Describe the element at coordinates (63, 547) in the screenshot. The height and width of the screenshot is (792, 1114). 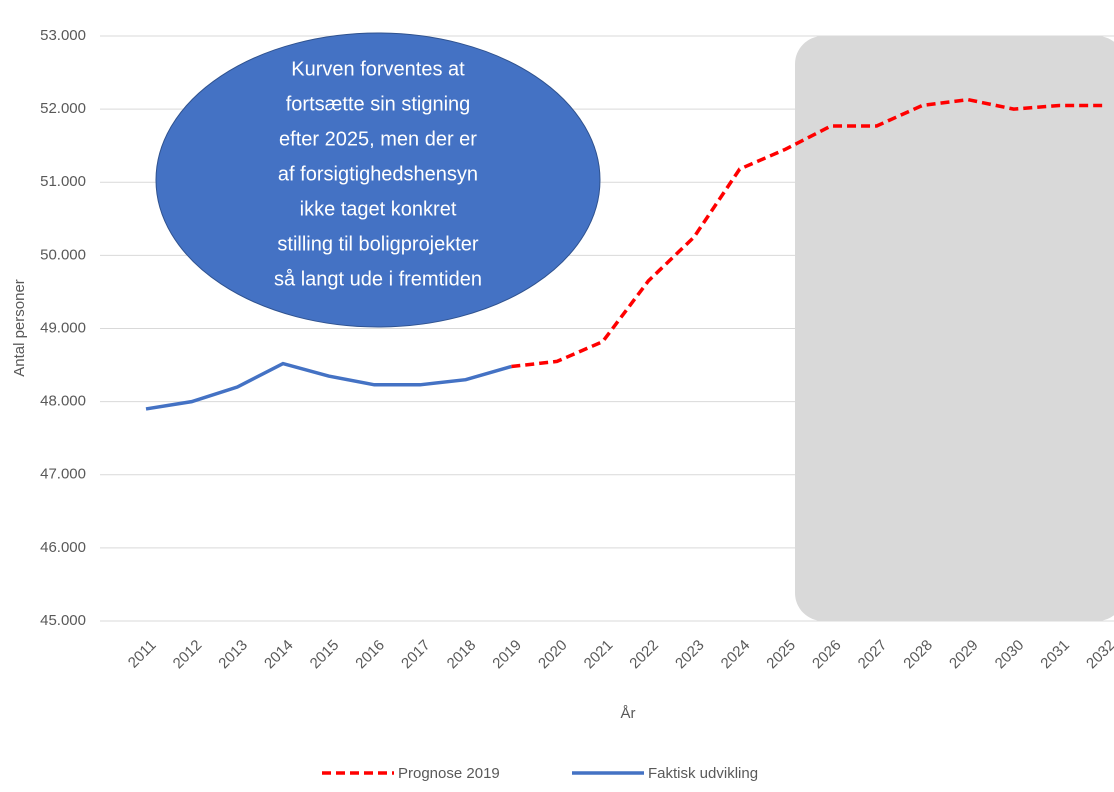
I see `y-tick-label: 46.000` at that location.